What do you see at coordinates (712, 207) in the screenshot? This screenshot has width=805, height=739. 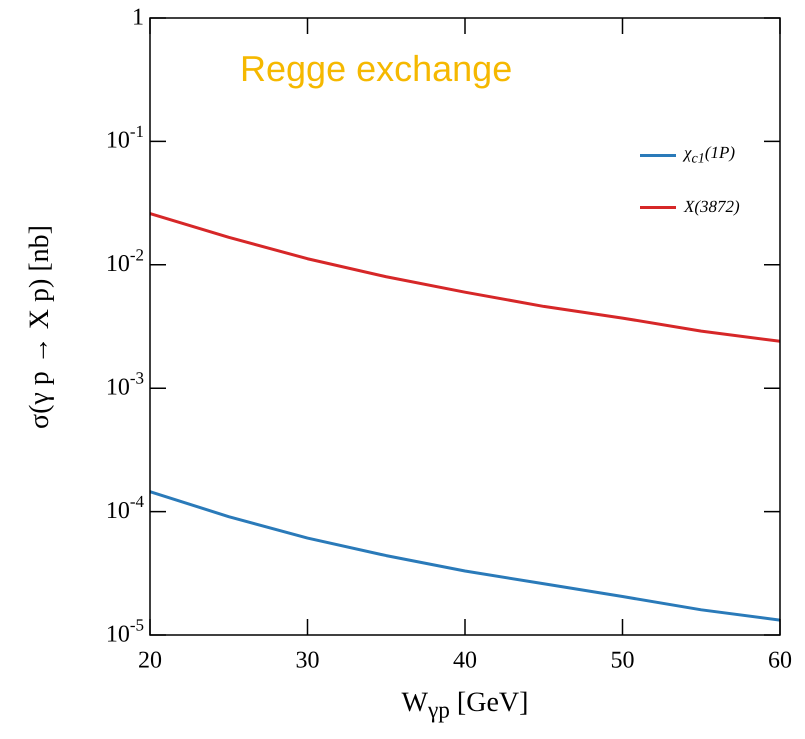 I see `legend-label: X(3872)` at bounding box center [712, 207].